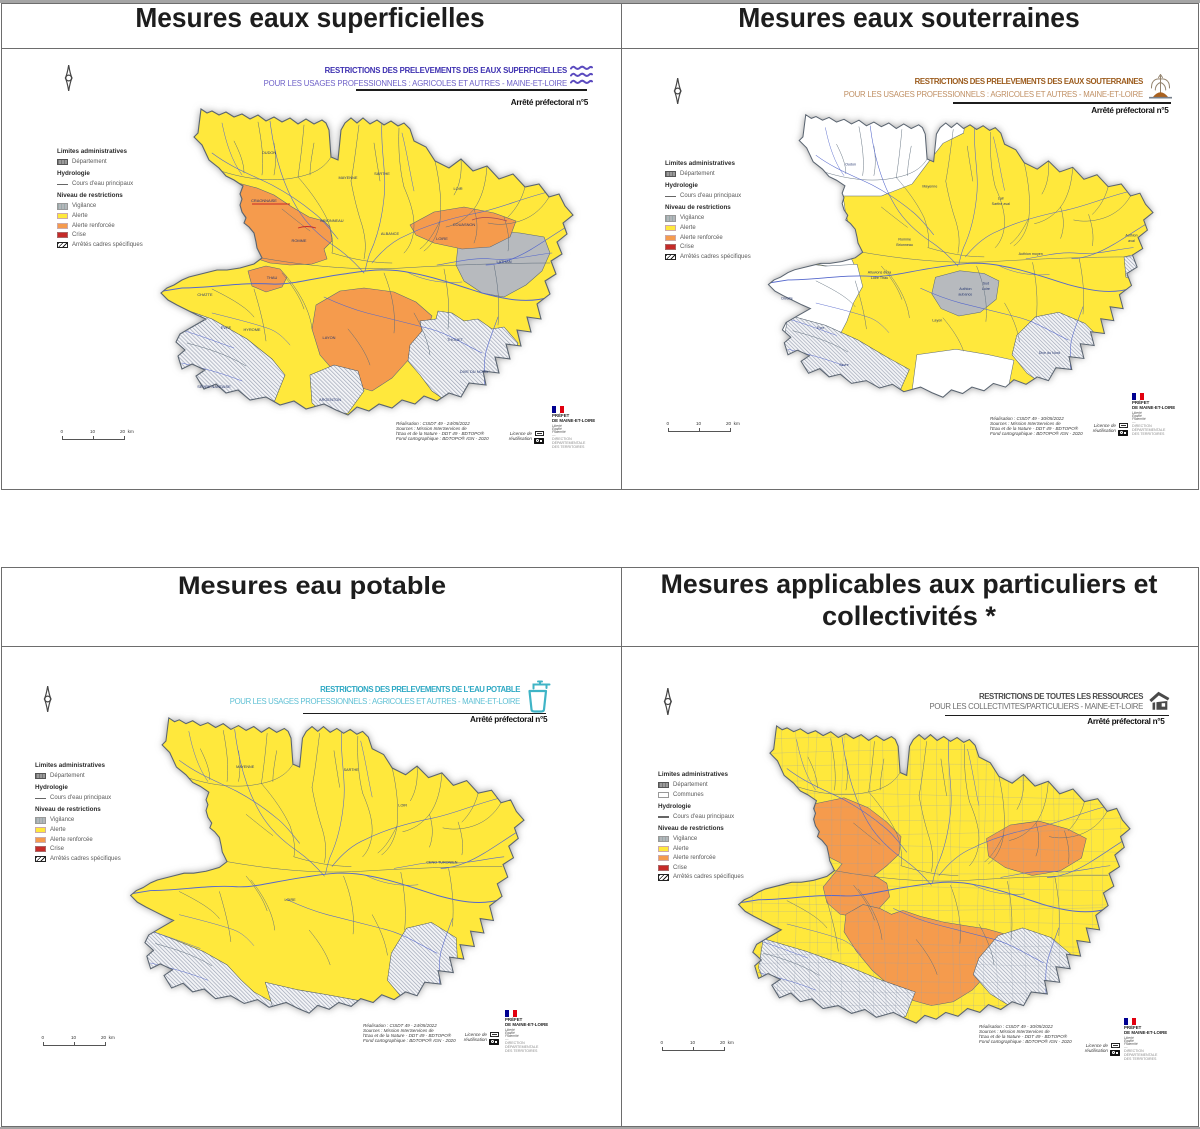  I want to click on svg-text: Evre, so click(819, 328).